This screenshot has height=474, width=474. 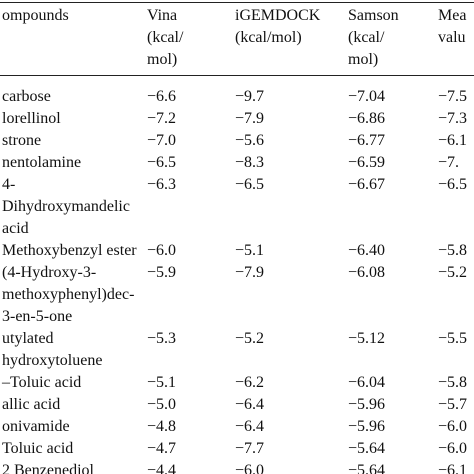 I want to click on value-cell: −6.2, so click(x=289, y=383).